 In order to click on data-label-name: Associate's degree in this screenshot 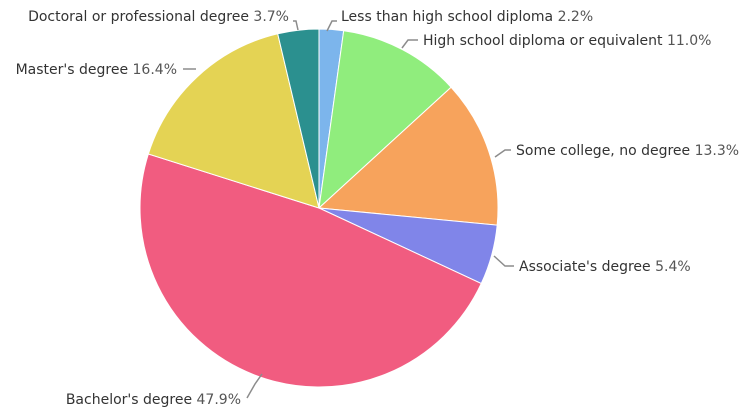, I will do `click(587, 267)`.